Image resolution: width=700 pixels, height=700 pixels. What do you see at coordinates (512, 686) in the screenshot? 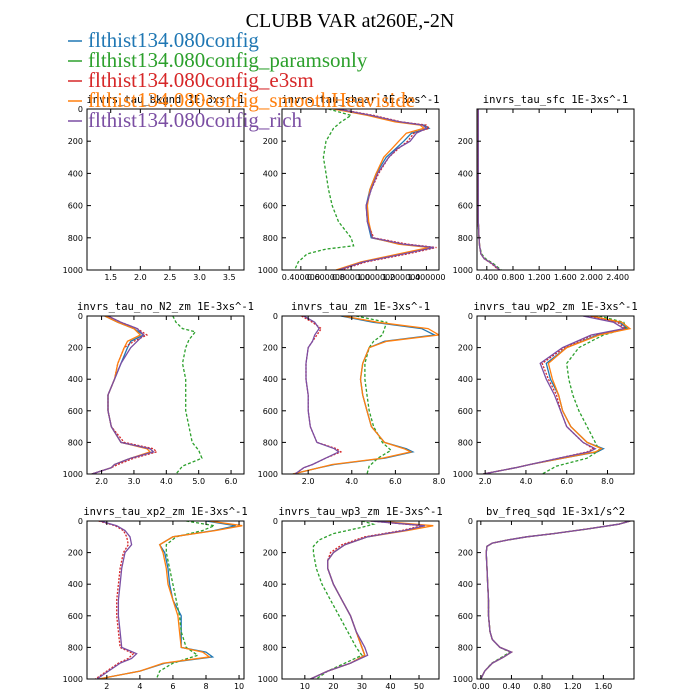
I see `x-tick-label: 0.40` at bounding box center [512, 686].